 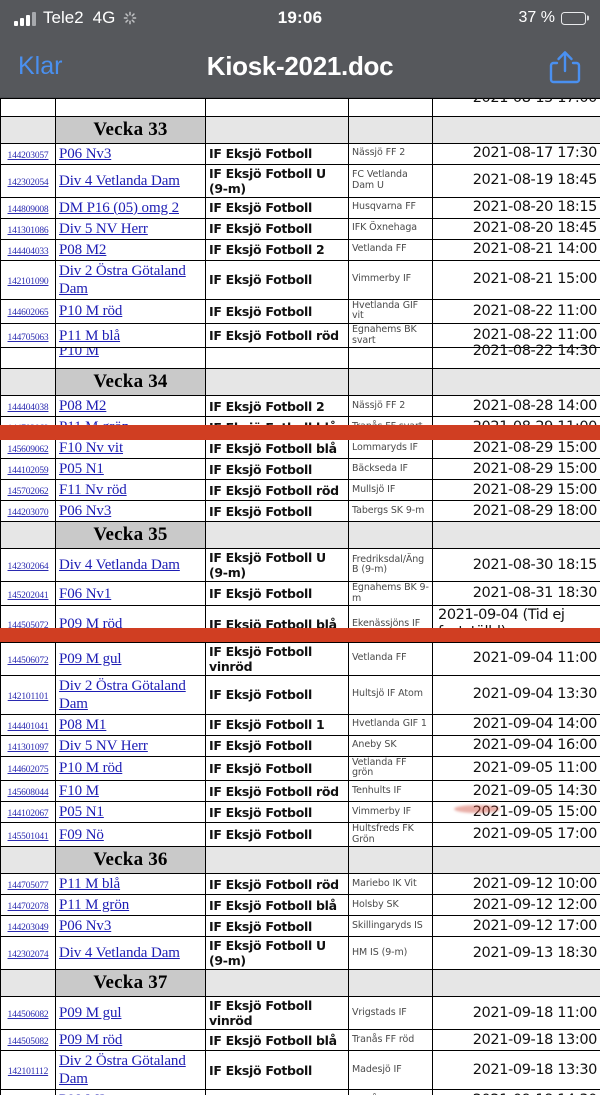 I want to click on match-id-link: 142101090, so click(x=28, y=281).